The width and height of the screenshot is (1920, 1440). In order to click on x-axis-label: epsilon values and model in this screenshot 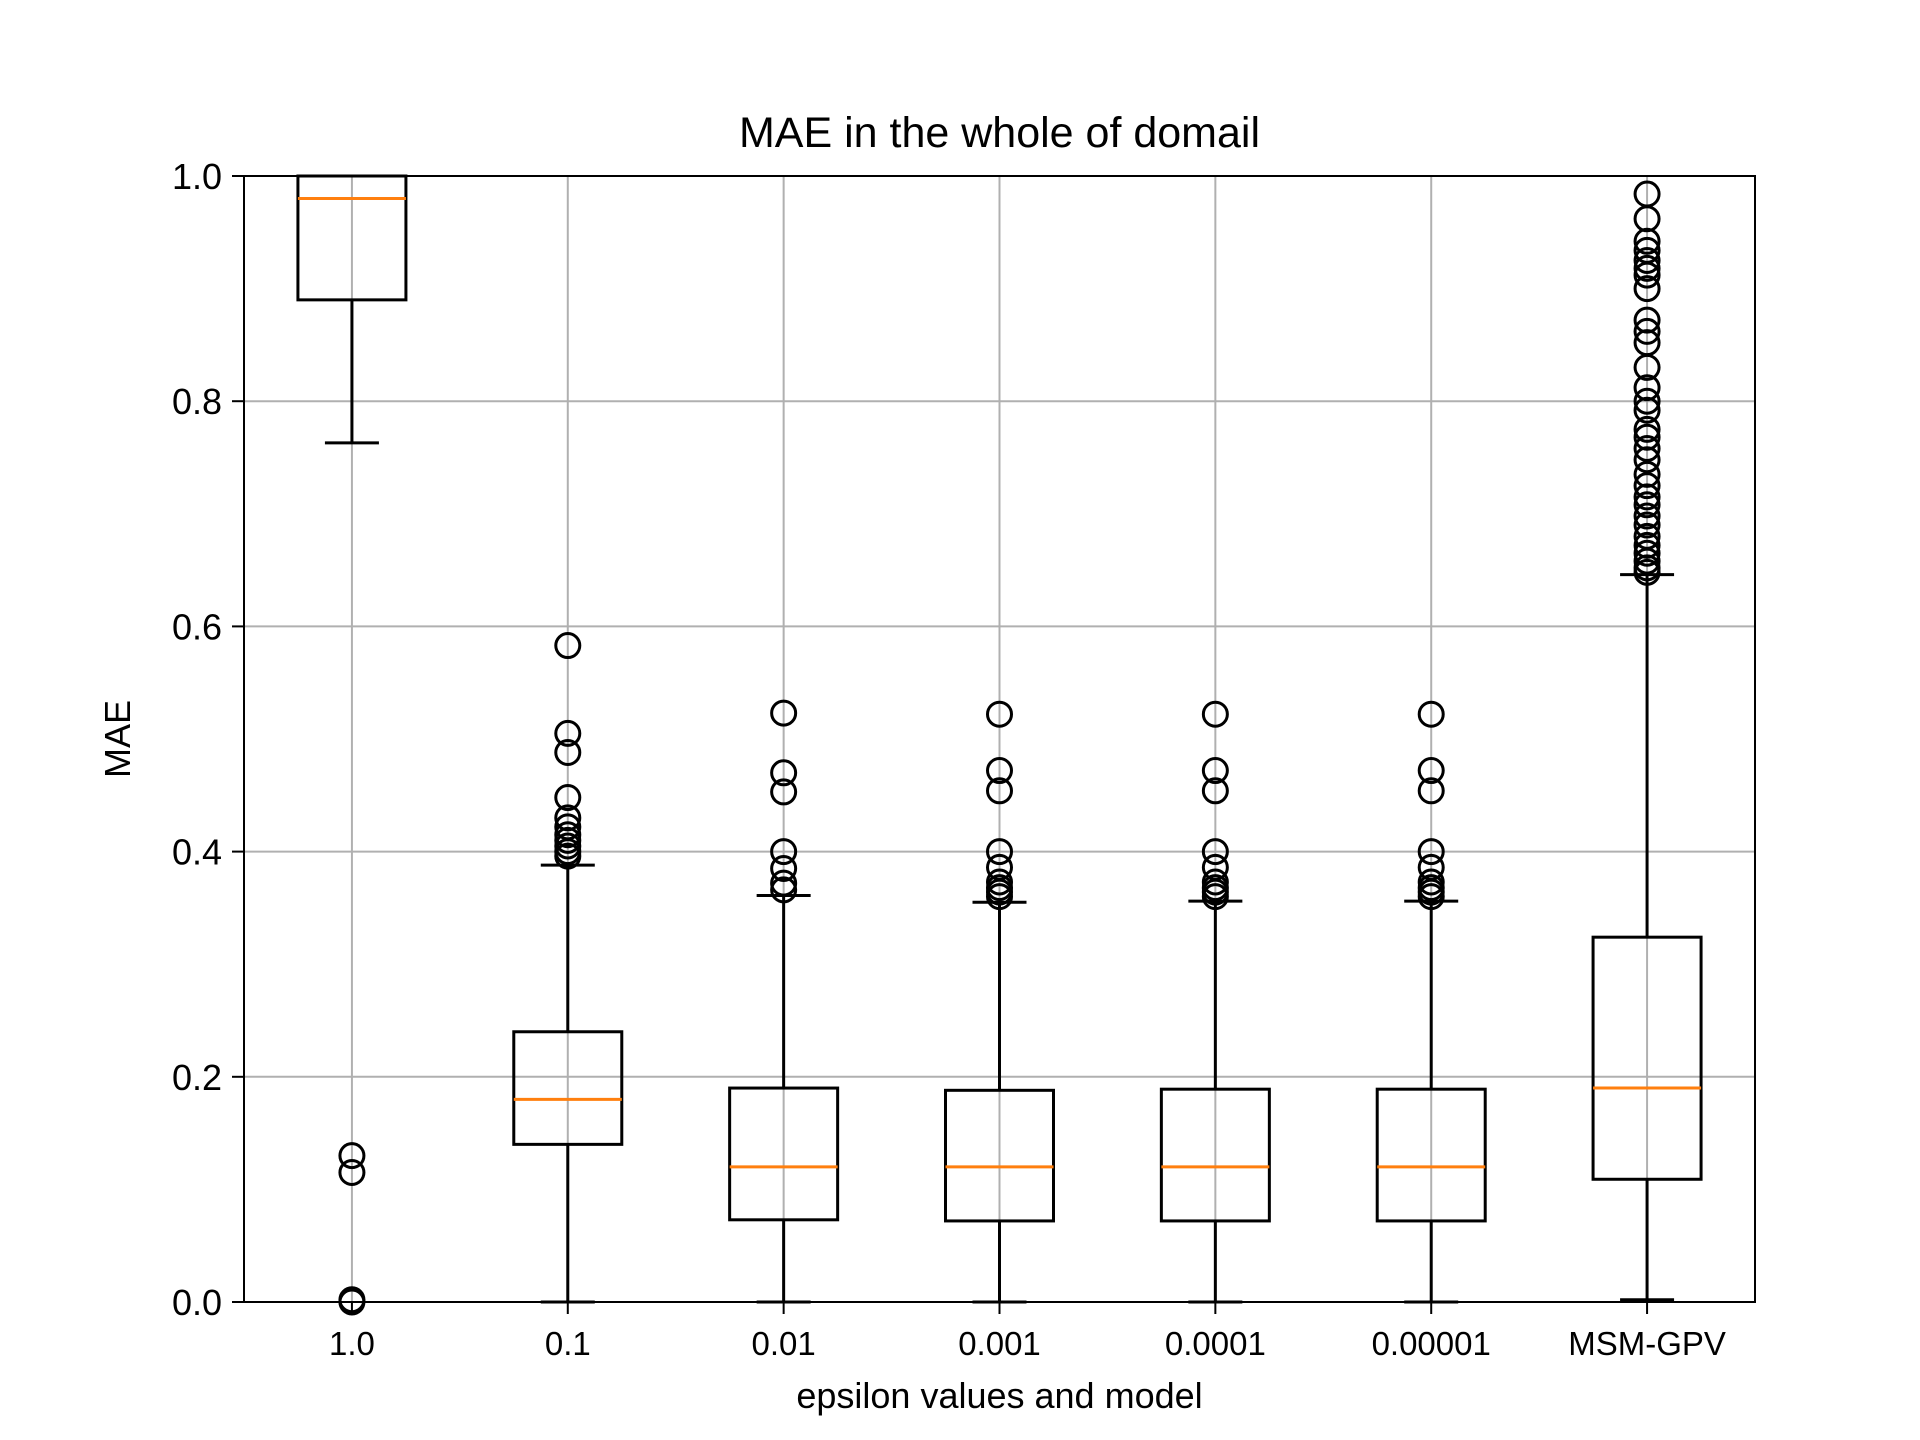, I will do `click(999, 1395)`.